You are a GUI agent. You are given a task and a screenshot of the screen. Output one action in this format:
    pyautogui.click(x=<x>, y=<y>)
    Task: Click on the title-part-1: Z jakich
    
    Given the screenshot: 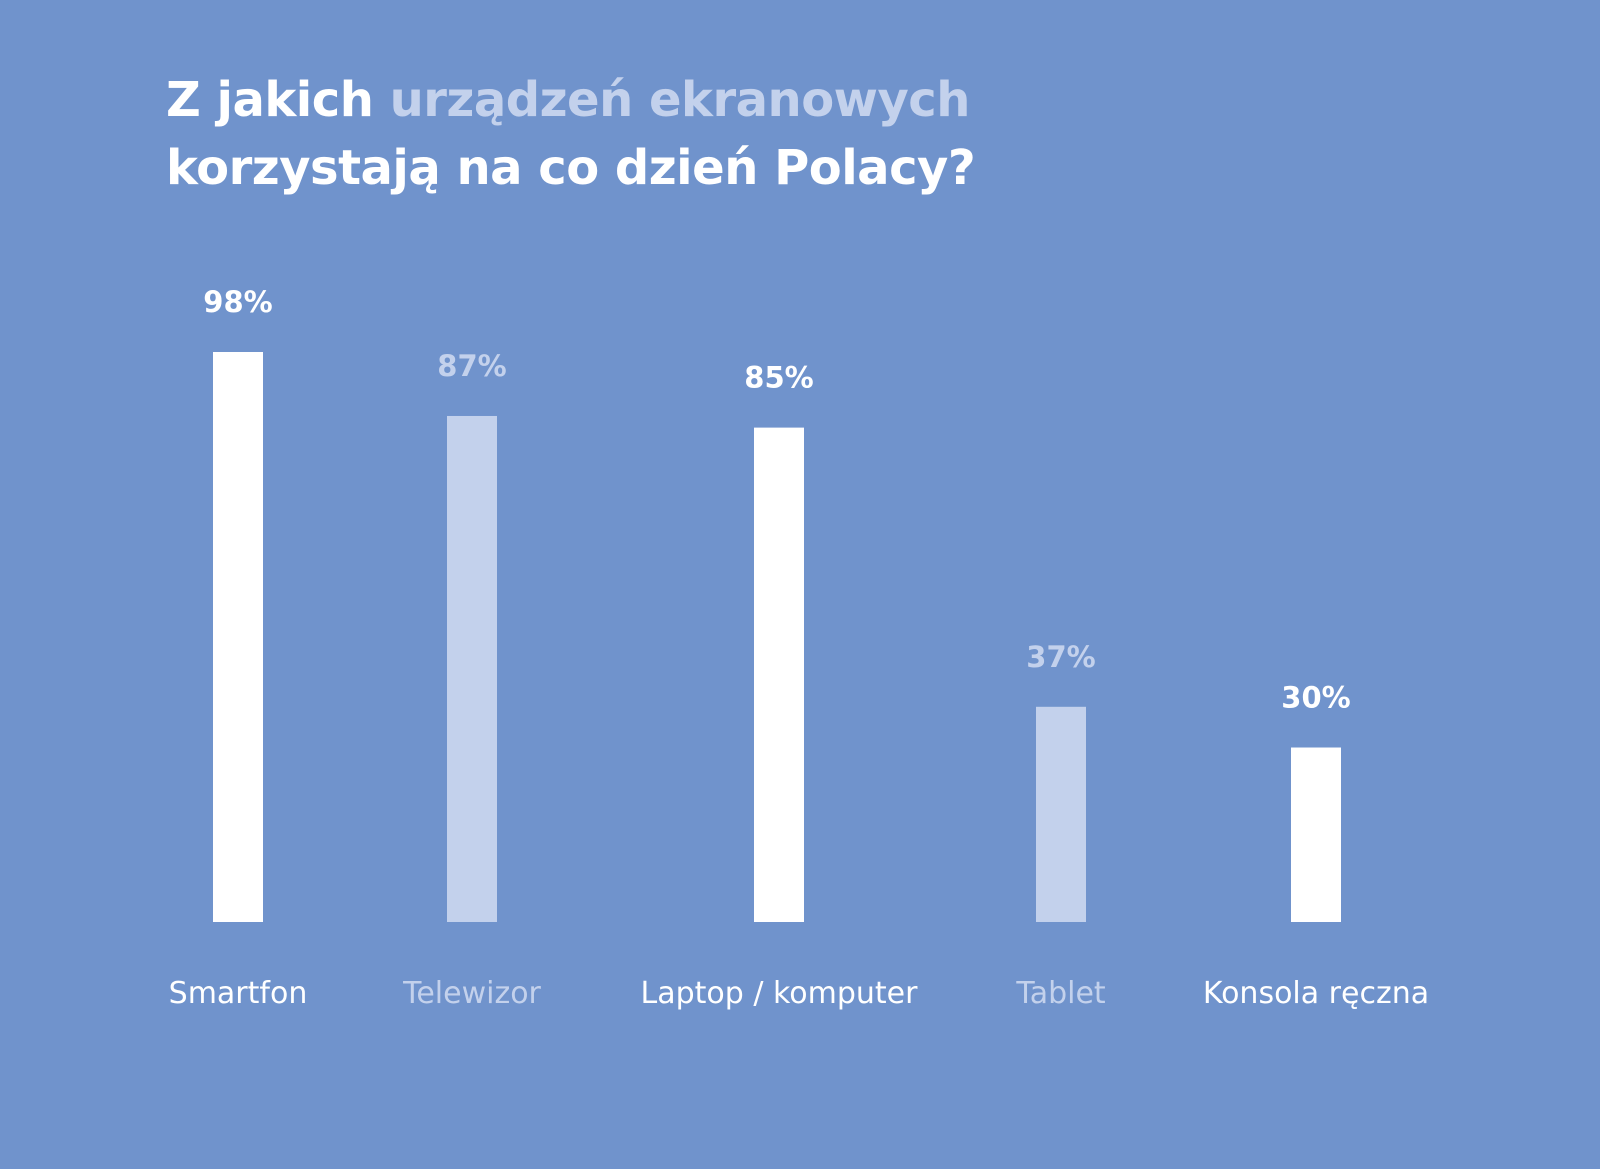 What is the action you would take?
    pyautogui.click(x=278, y=100)
    